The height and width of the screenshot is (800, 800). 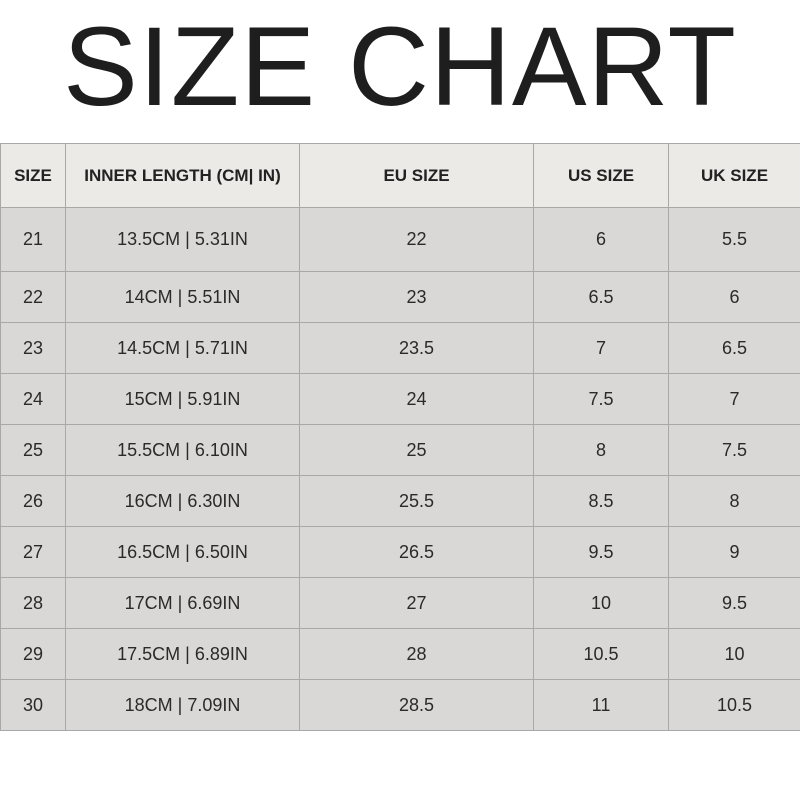 What do you see at coordinates (734, 175) in the screenshot?
I see `column-header-uk-size: UK SIZE` at bounding box center [734, 175].